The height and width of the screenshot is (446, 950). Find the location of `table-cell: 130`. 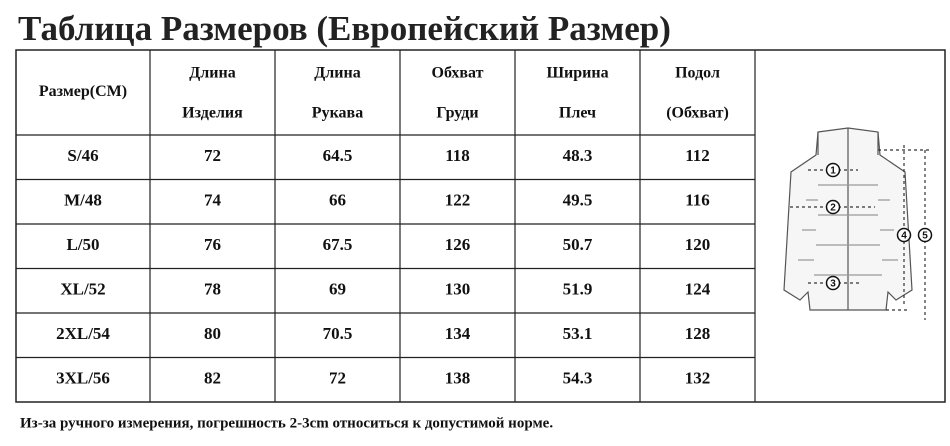

table-cell: 130 is located at coordinates (458, 289).